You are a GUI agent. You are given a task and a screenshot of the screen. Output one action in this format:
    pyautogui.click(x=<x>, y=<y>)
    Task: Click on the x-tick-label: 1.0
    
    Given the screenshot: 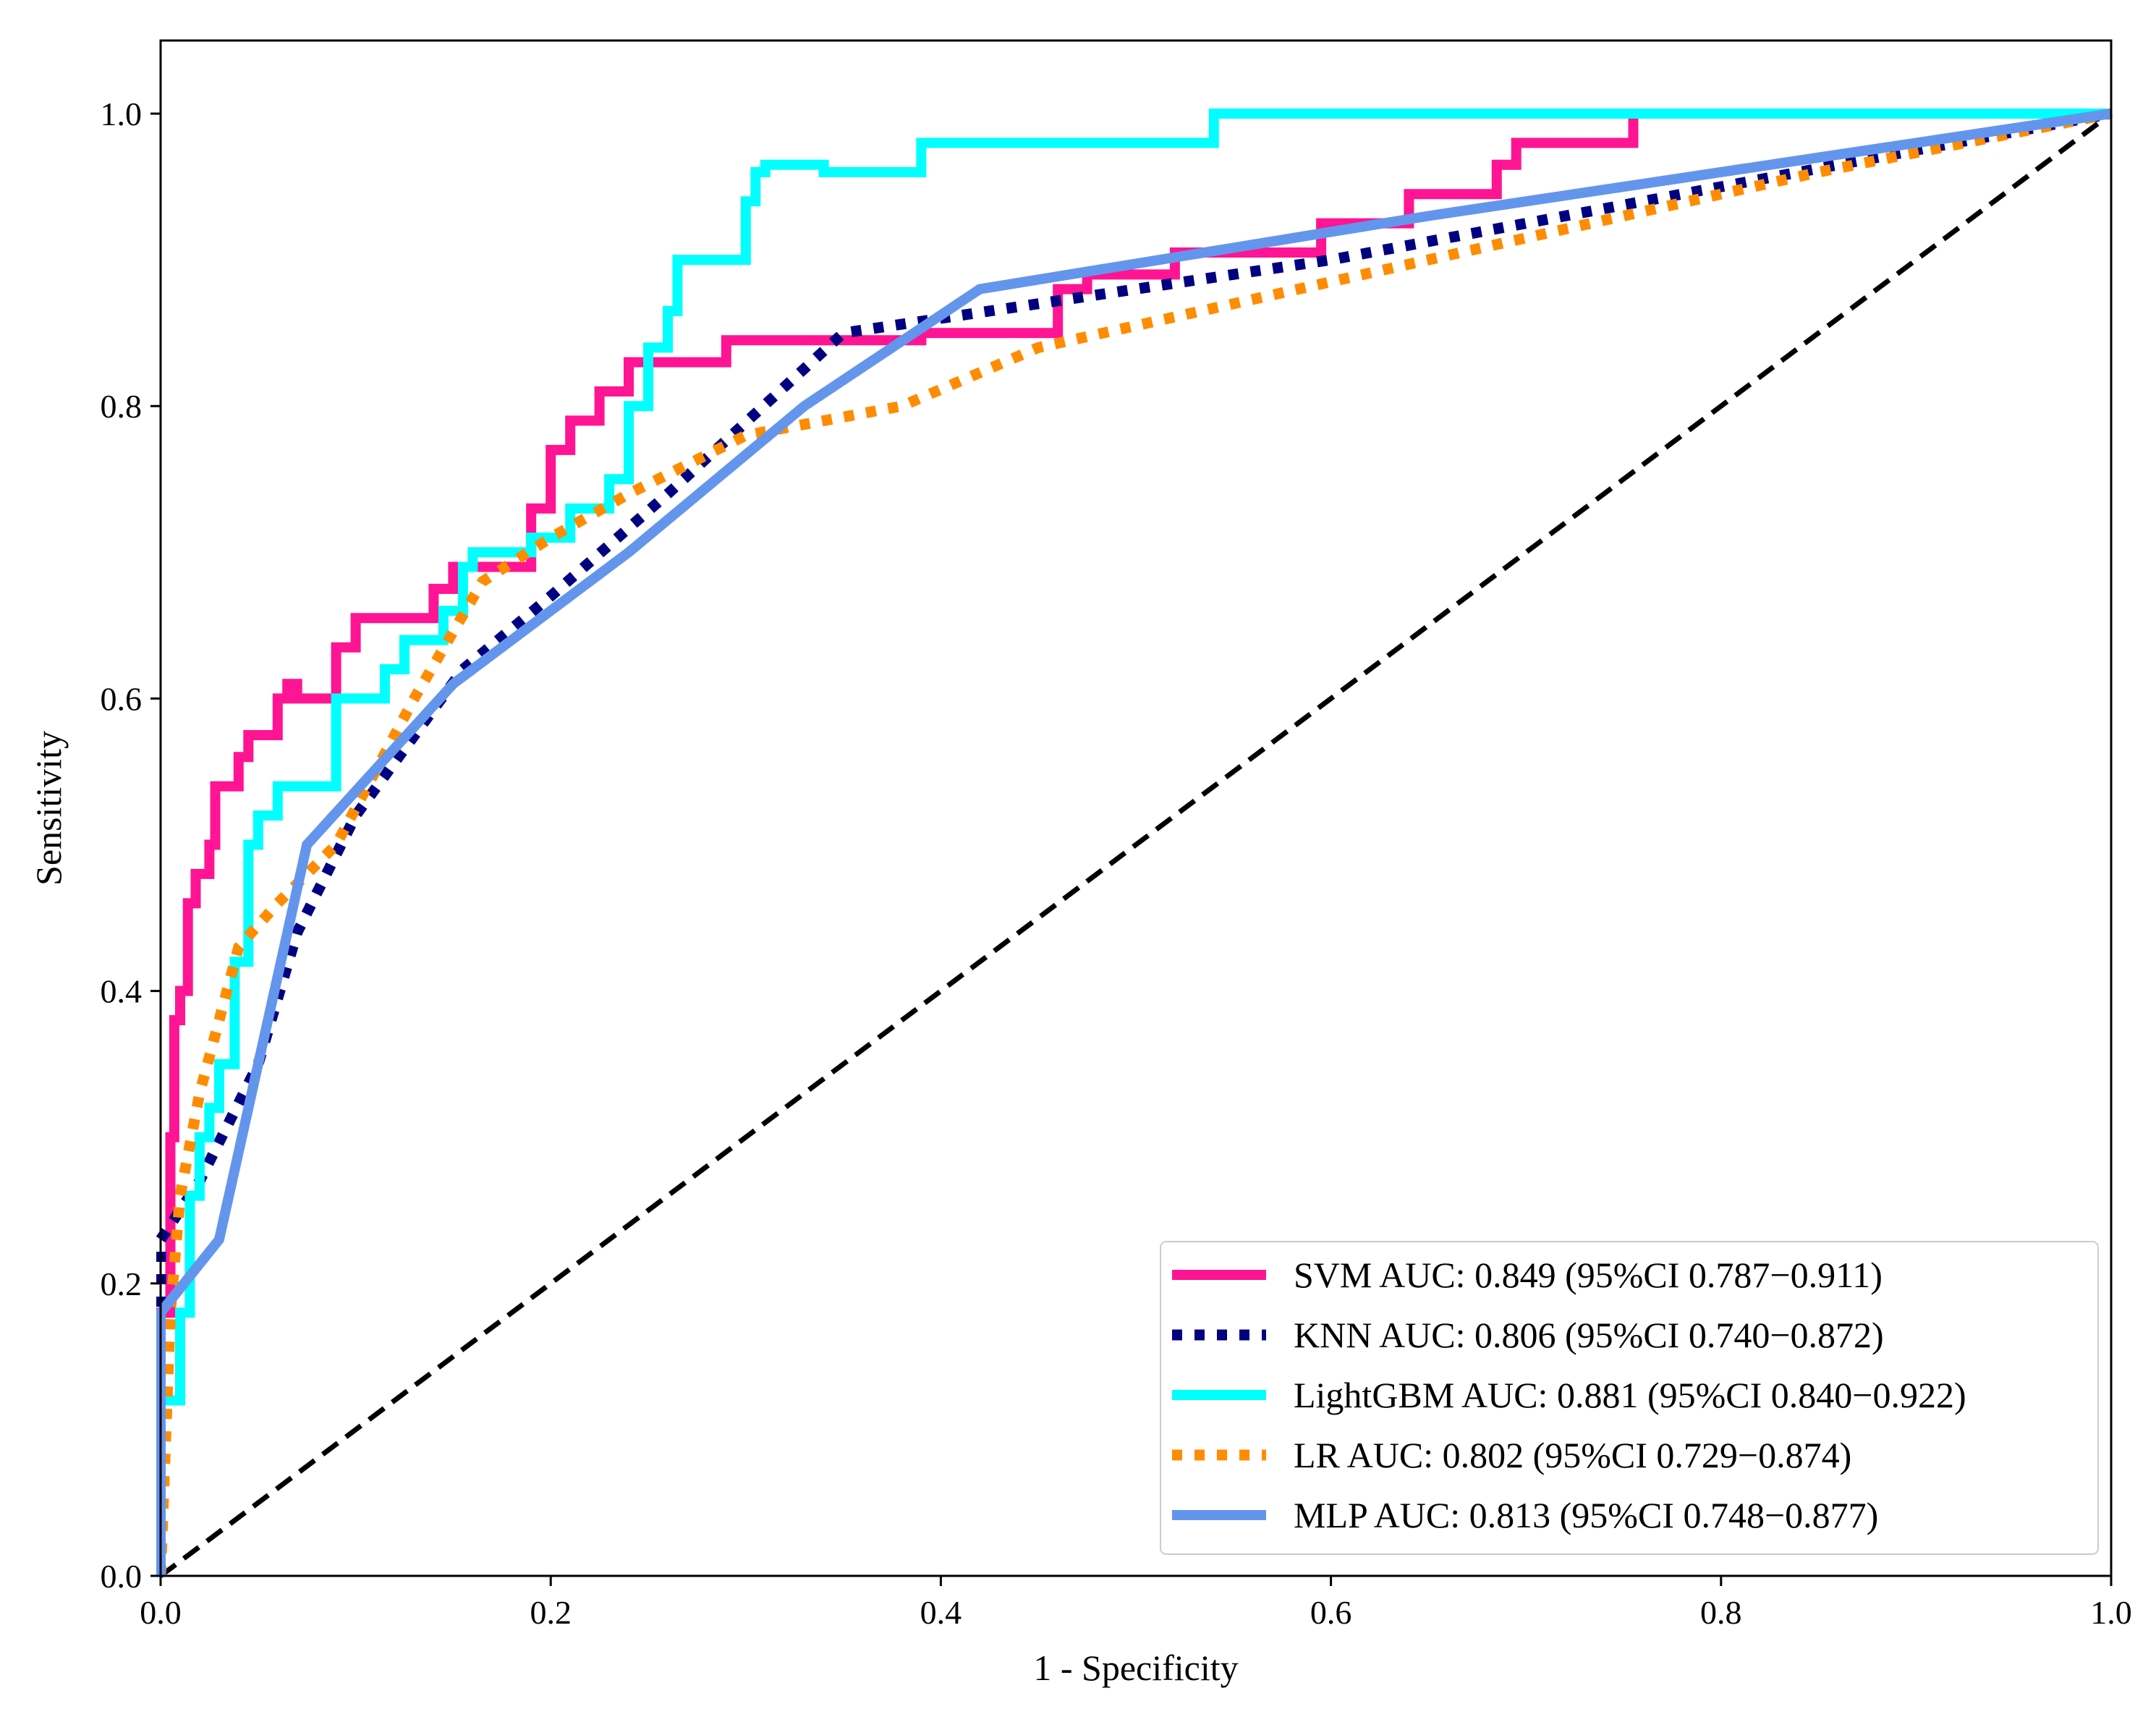 What is the action you would take?
    pyautogui.click(x=2111, y=1612)
    